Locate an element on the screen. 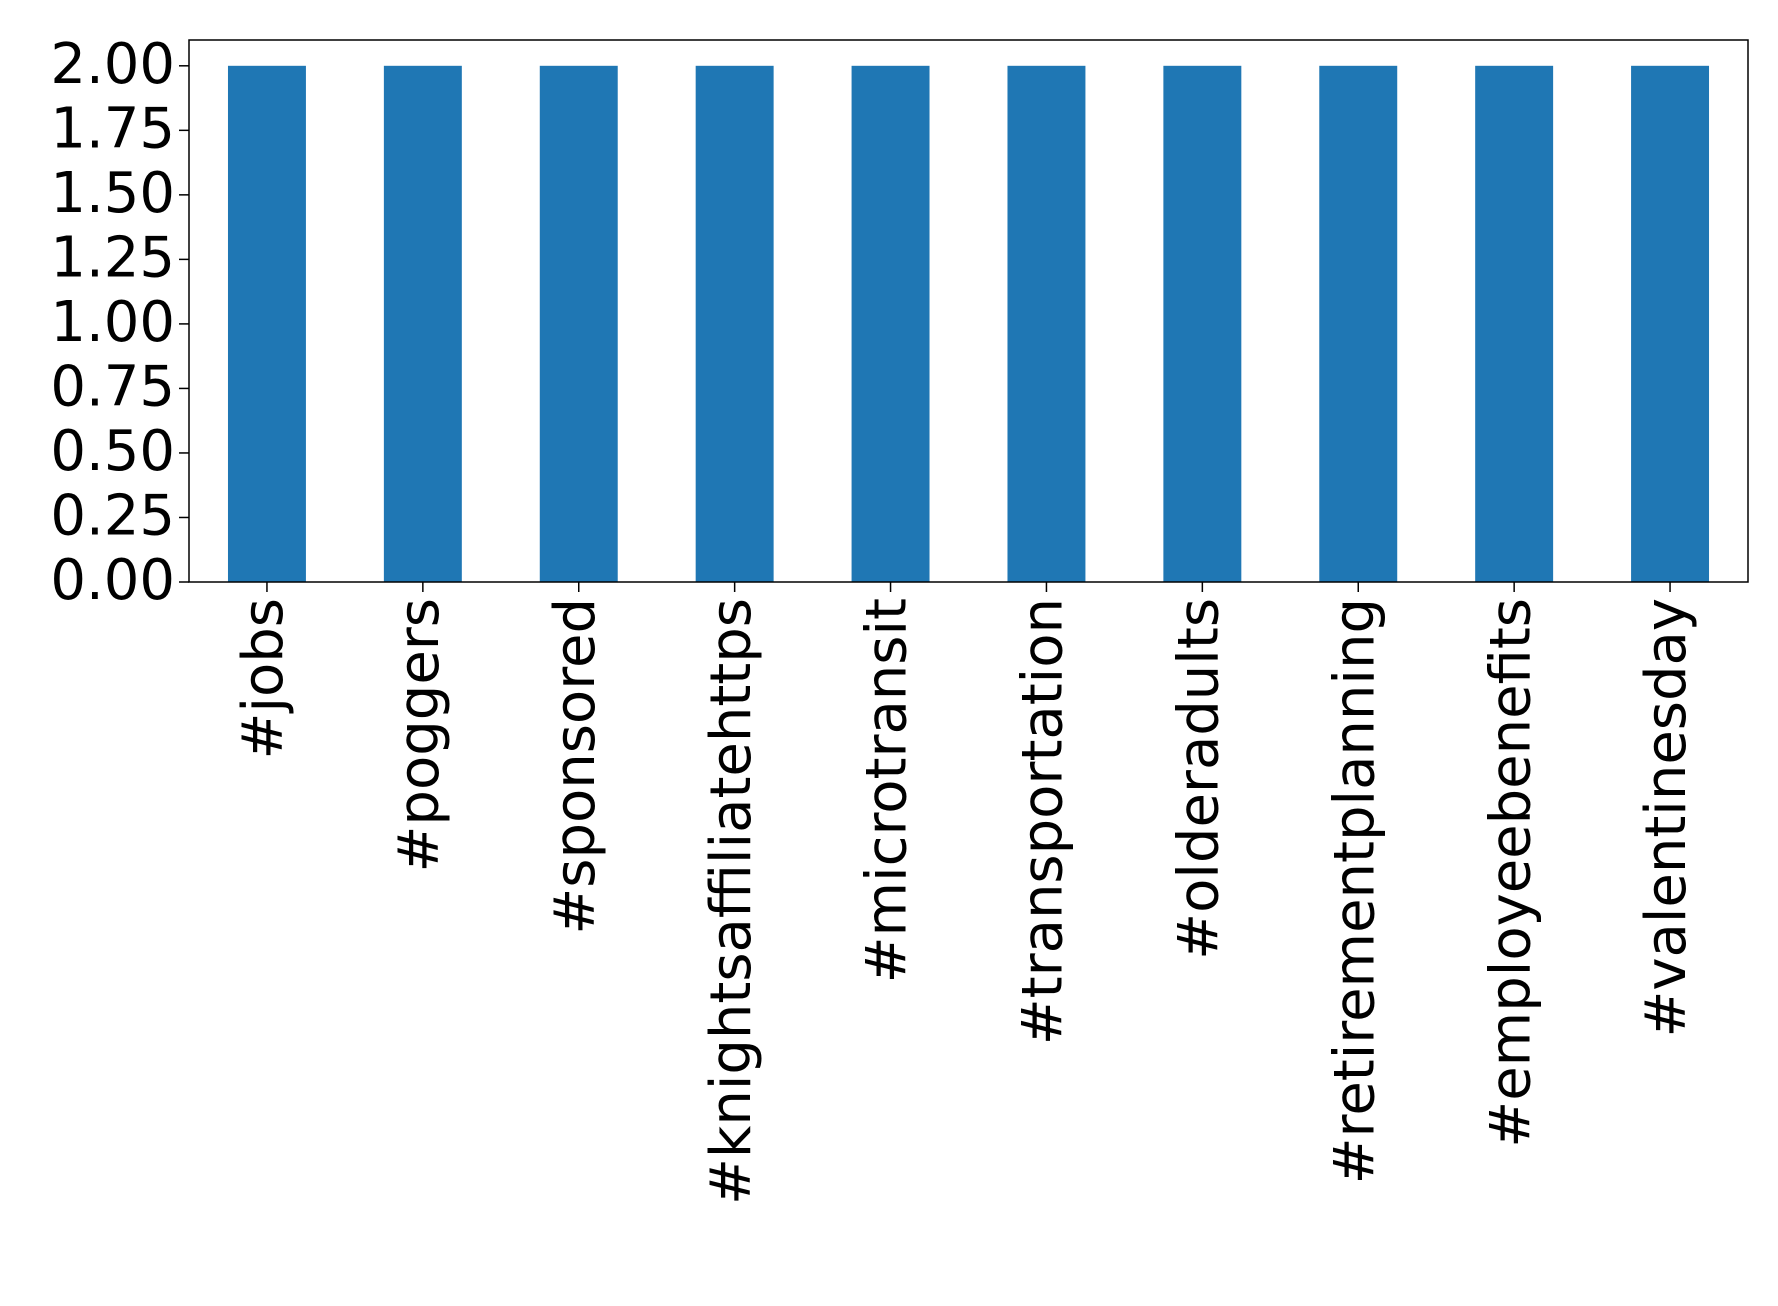  y-tick-label: 0.00 is located at coordinates (112, 580).